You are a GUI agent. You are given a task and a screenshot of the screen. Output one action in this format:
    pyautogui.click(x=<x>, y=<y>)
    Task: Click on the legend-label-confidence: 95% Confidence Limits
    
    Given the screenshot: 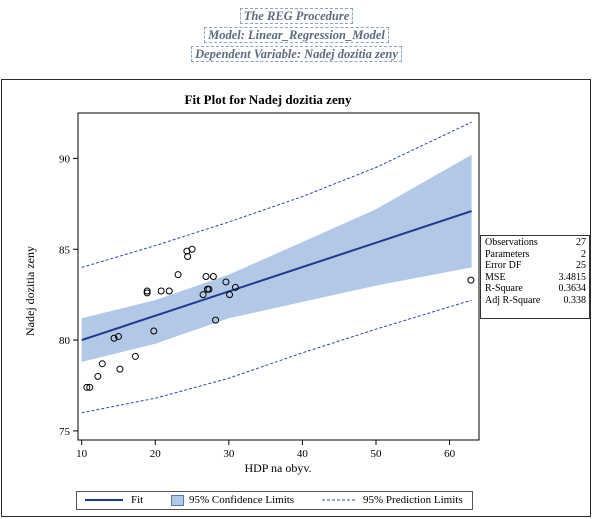 What is the action you would take?
    pyautogui.click(x=242, y=500)
    